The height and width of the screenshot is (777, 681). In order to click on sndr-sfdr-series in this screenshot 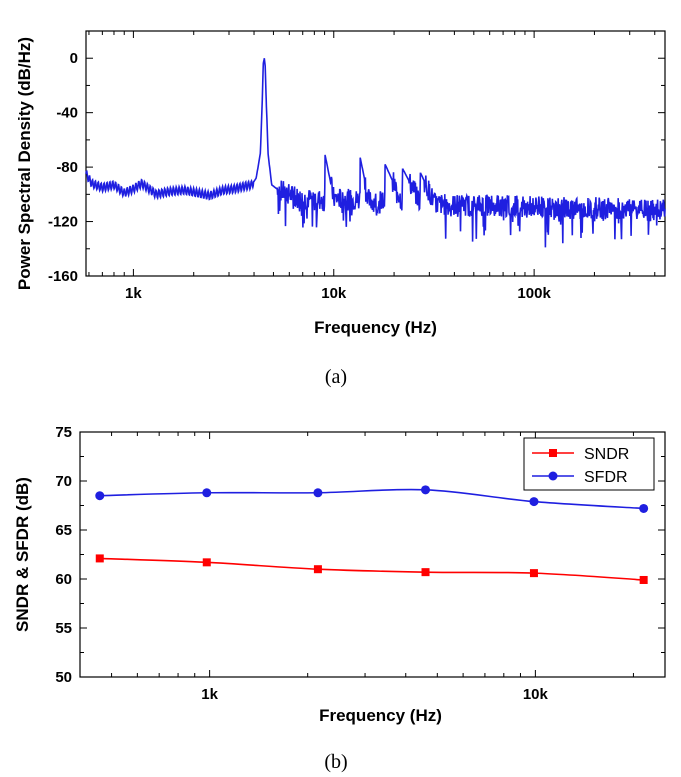, I will do `click(372, 534)`.